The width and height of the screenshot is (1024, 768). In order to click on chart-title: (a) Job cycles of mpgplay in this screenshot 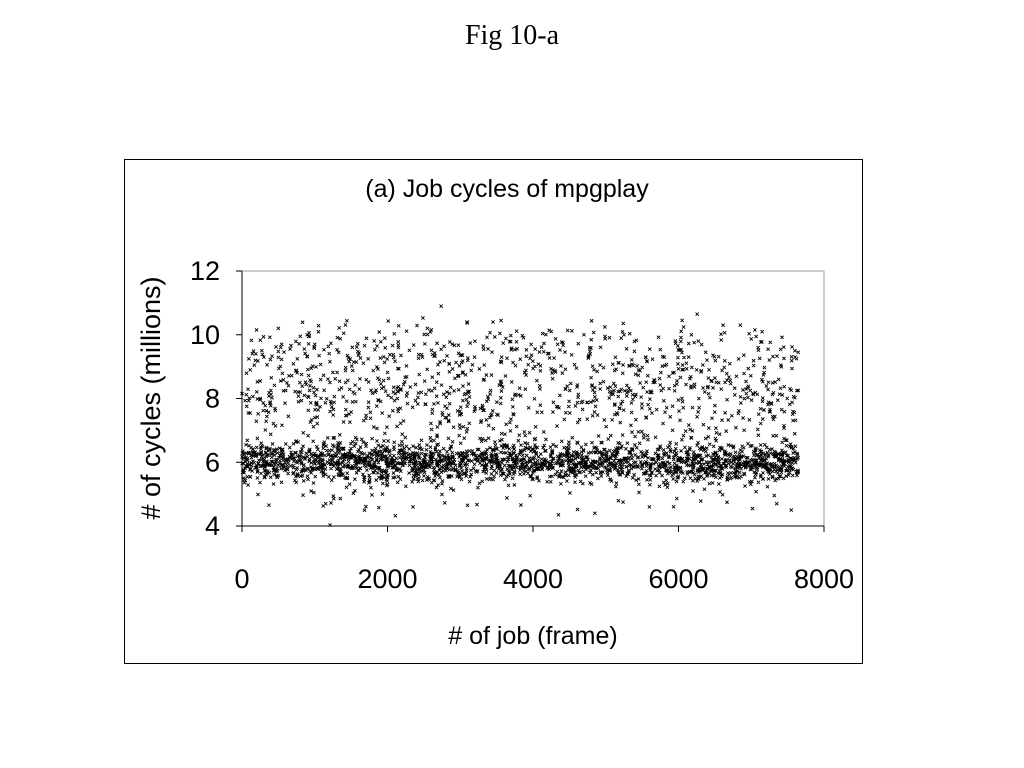, I will do `click(507, 189)`.